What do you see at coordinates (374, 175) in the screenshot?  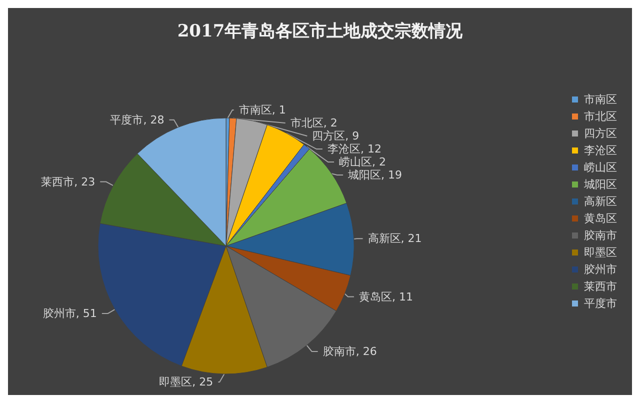 I see `data-label: 城阳区, 19` at bounding box center [374, 175].